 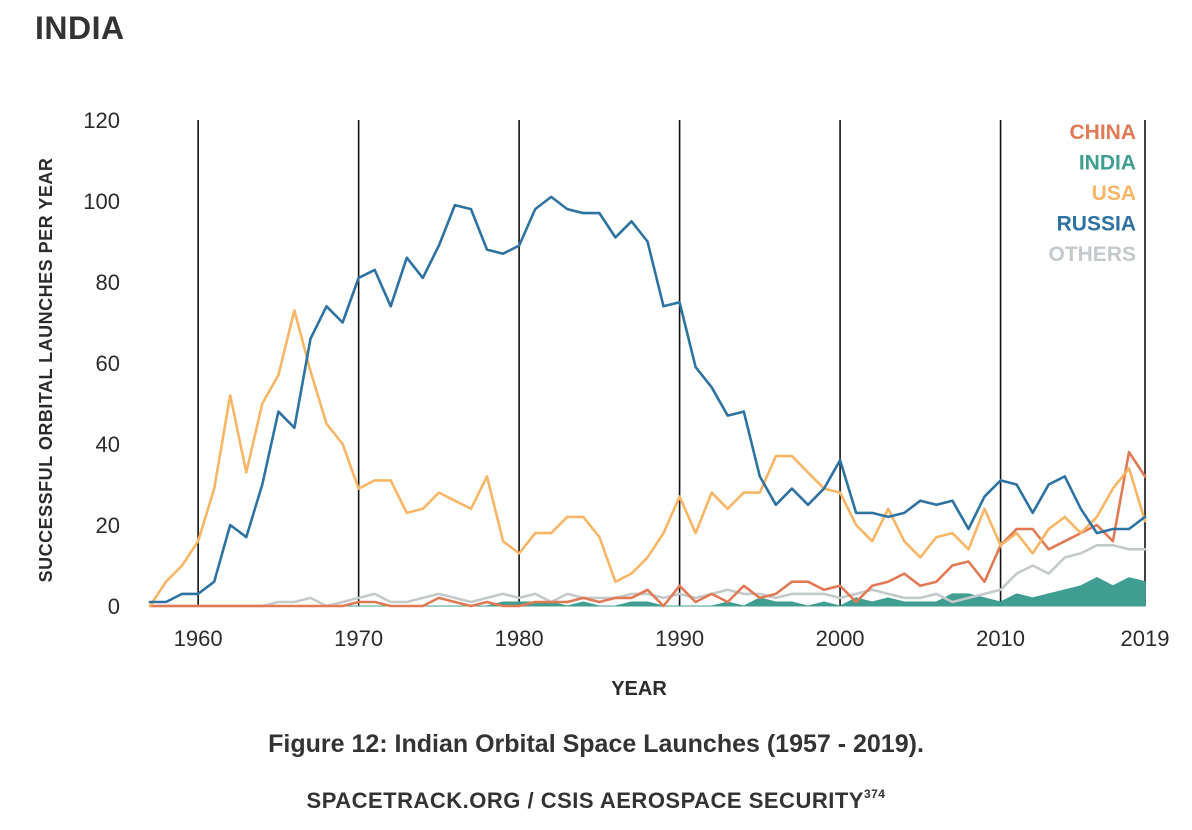 What do you see at coordinates (80, 28) in the screenshot?
I see `page-title: INDIA` at bounding box center [80, 28].